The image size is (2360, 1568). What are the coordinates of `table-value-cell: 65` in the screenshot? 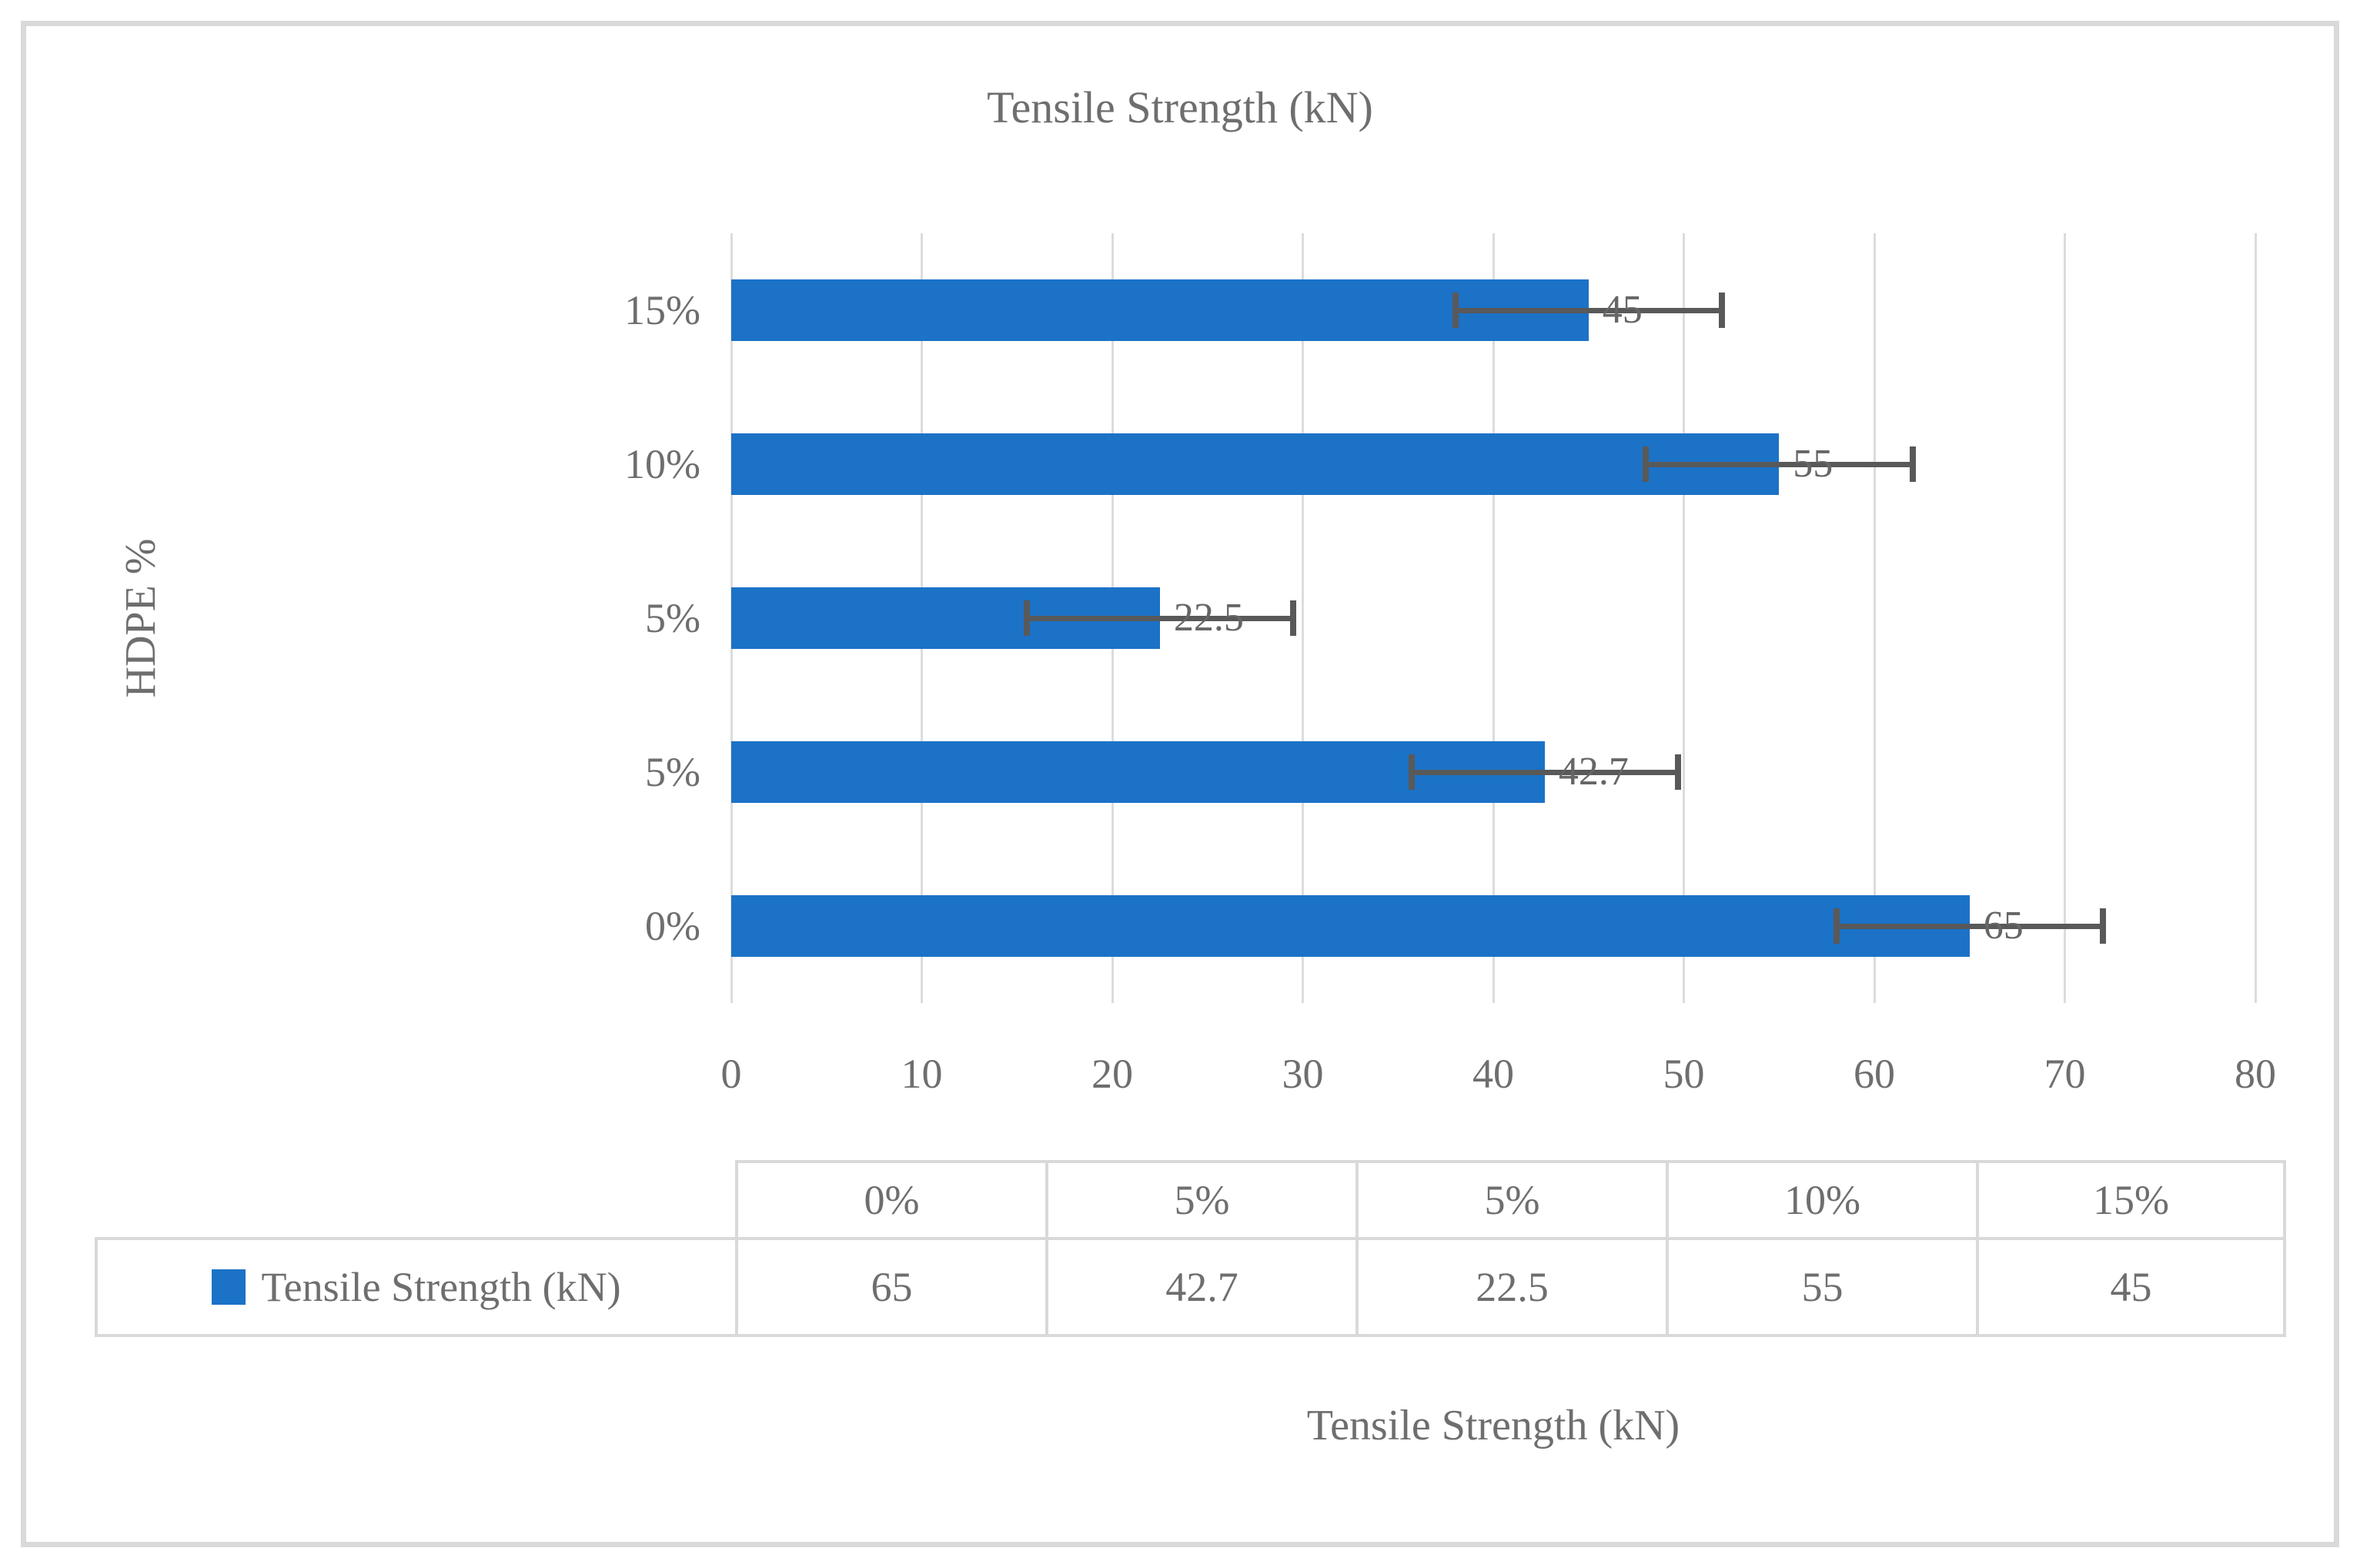 It's located at (890, 1287).